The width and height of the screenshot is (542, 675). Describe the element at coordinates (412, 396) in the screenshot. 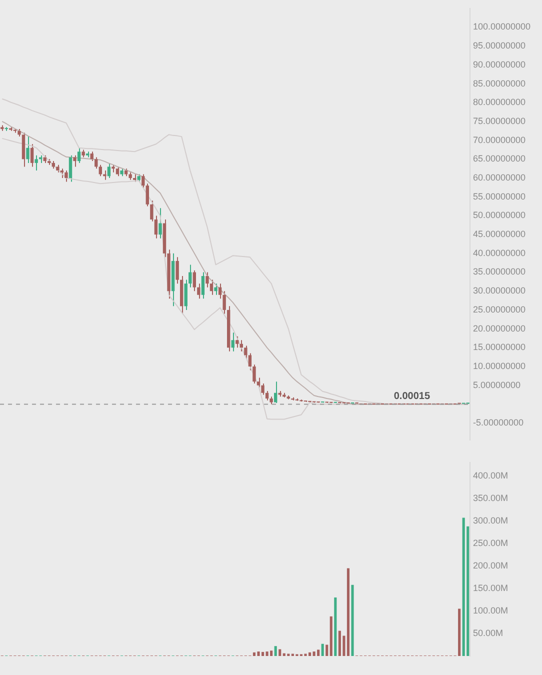

I see `ref-line-label: 0.00015` at that location.